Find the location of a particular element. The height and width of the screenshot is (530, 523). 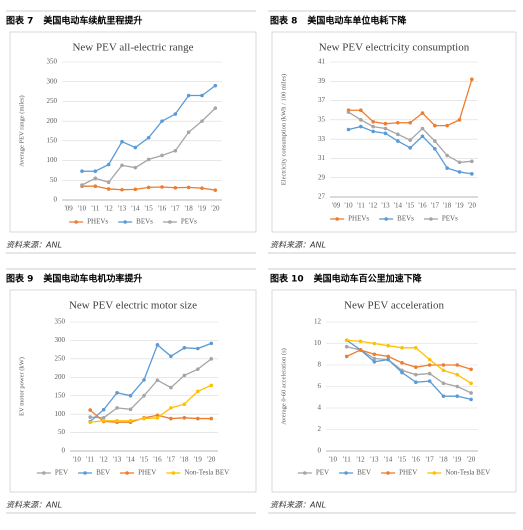

y-tick-label: 50 is located at coordinates (62, 432).